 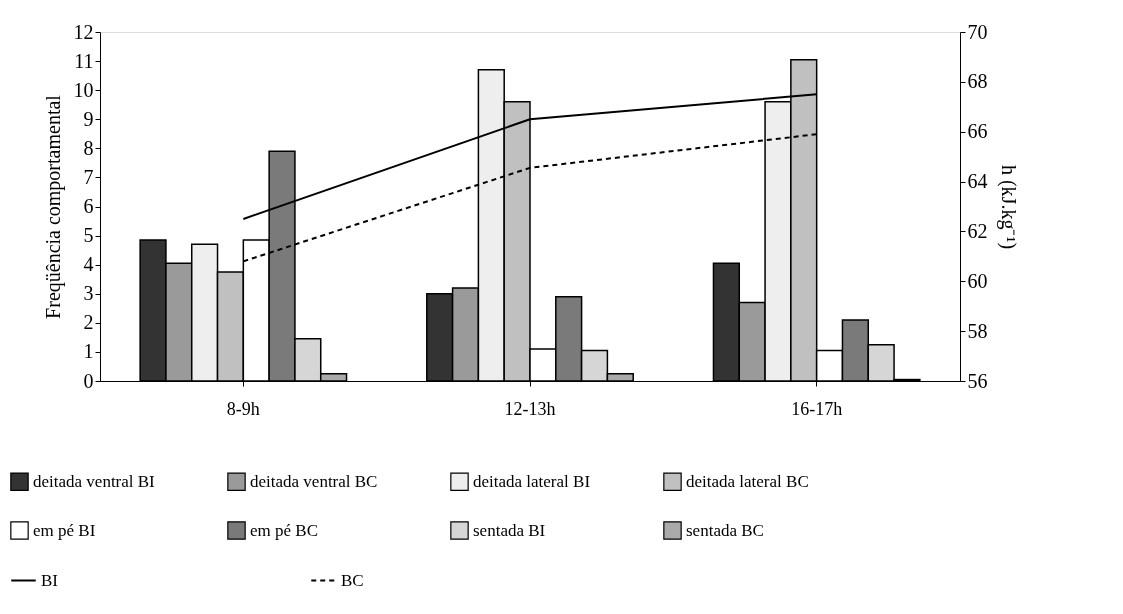 What do you see at coordinates (50, 580) in the screenshot?
I see `legend-label: BI` at bounding box center [50, 580].